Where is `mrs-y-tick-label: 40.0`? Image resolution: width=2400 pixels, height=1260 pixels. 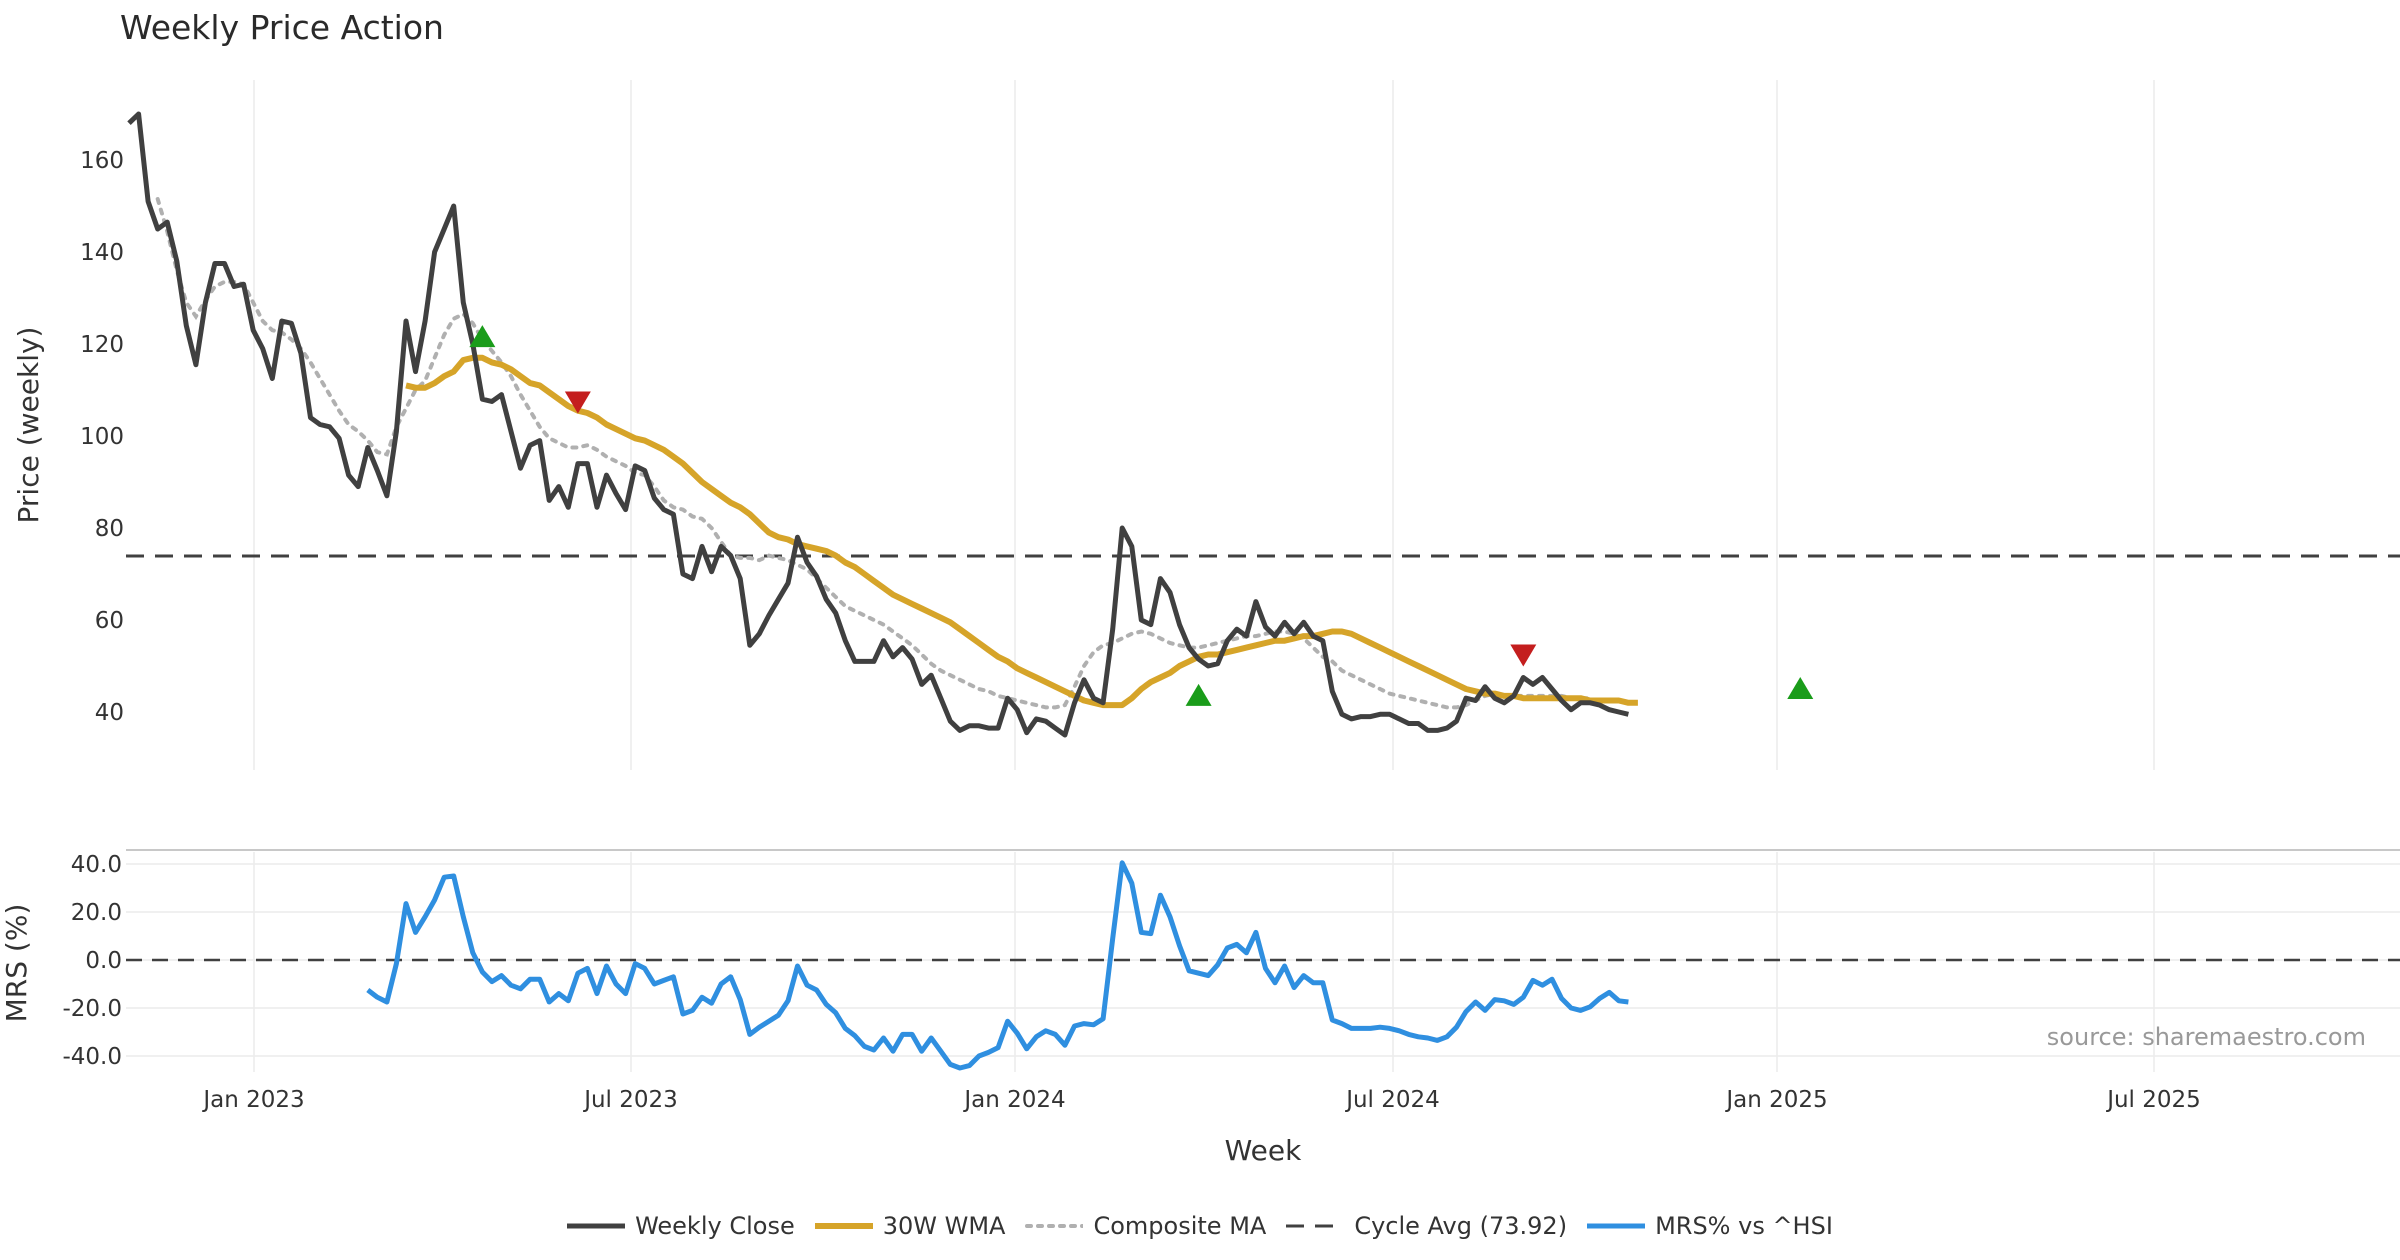 mrs-y-tick-label: 40.0 is located at coordinates (96, 865).